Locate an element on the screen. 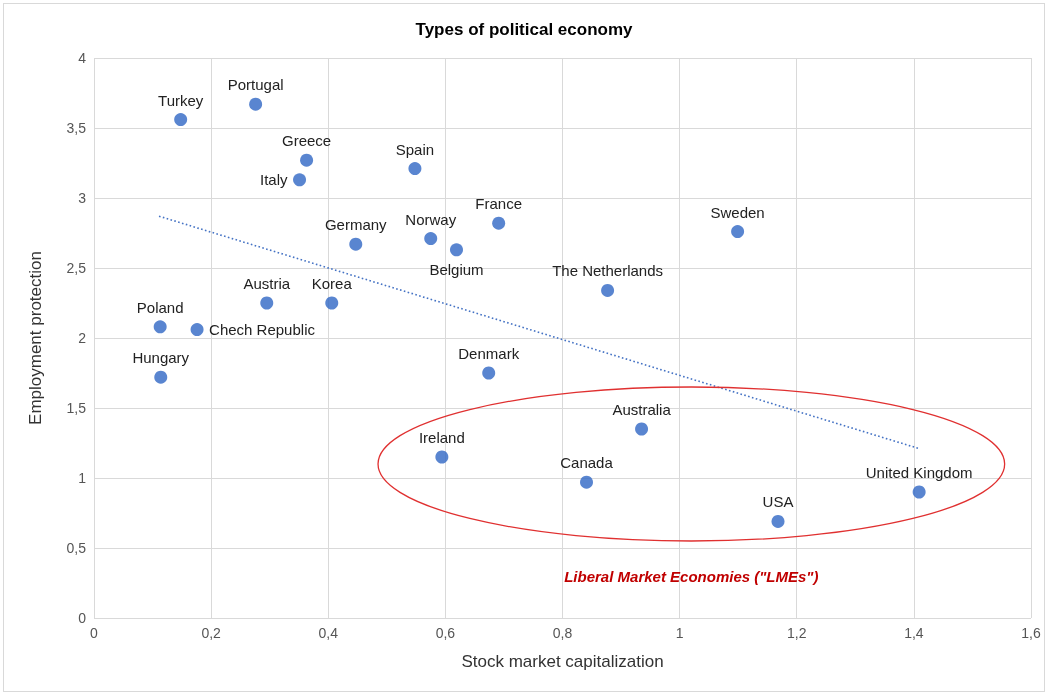 The image size is (1048, 695). annotation: Chech Republic is located at coordinates (262, 330).